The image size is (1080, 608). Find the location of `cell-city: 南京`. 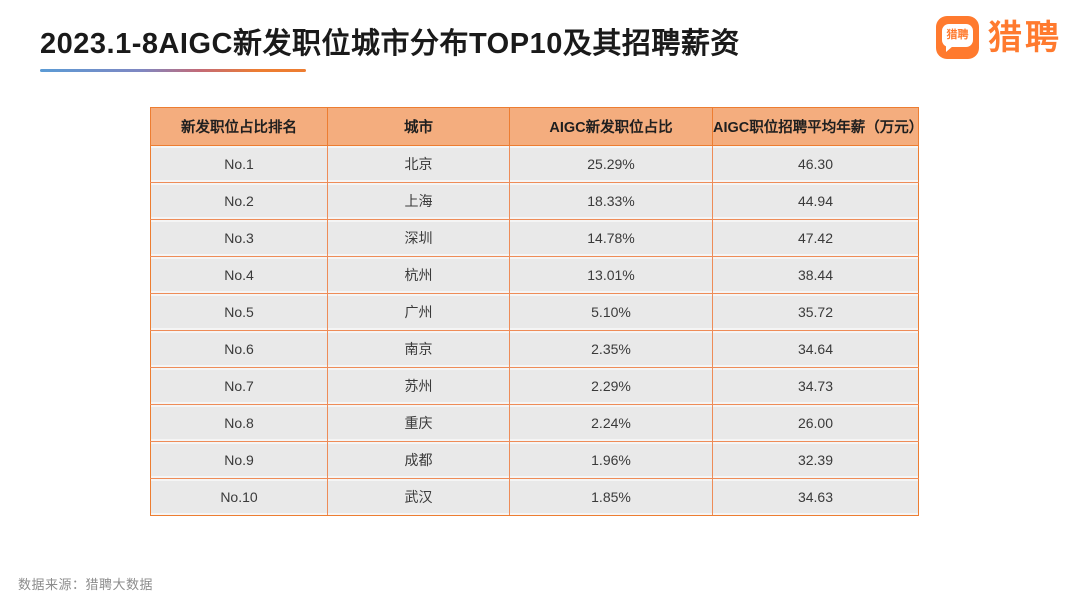

cell-city: 南京 is located at coordinates (418, 349).